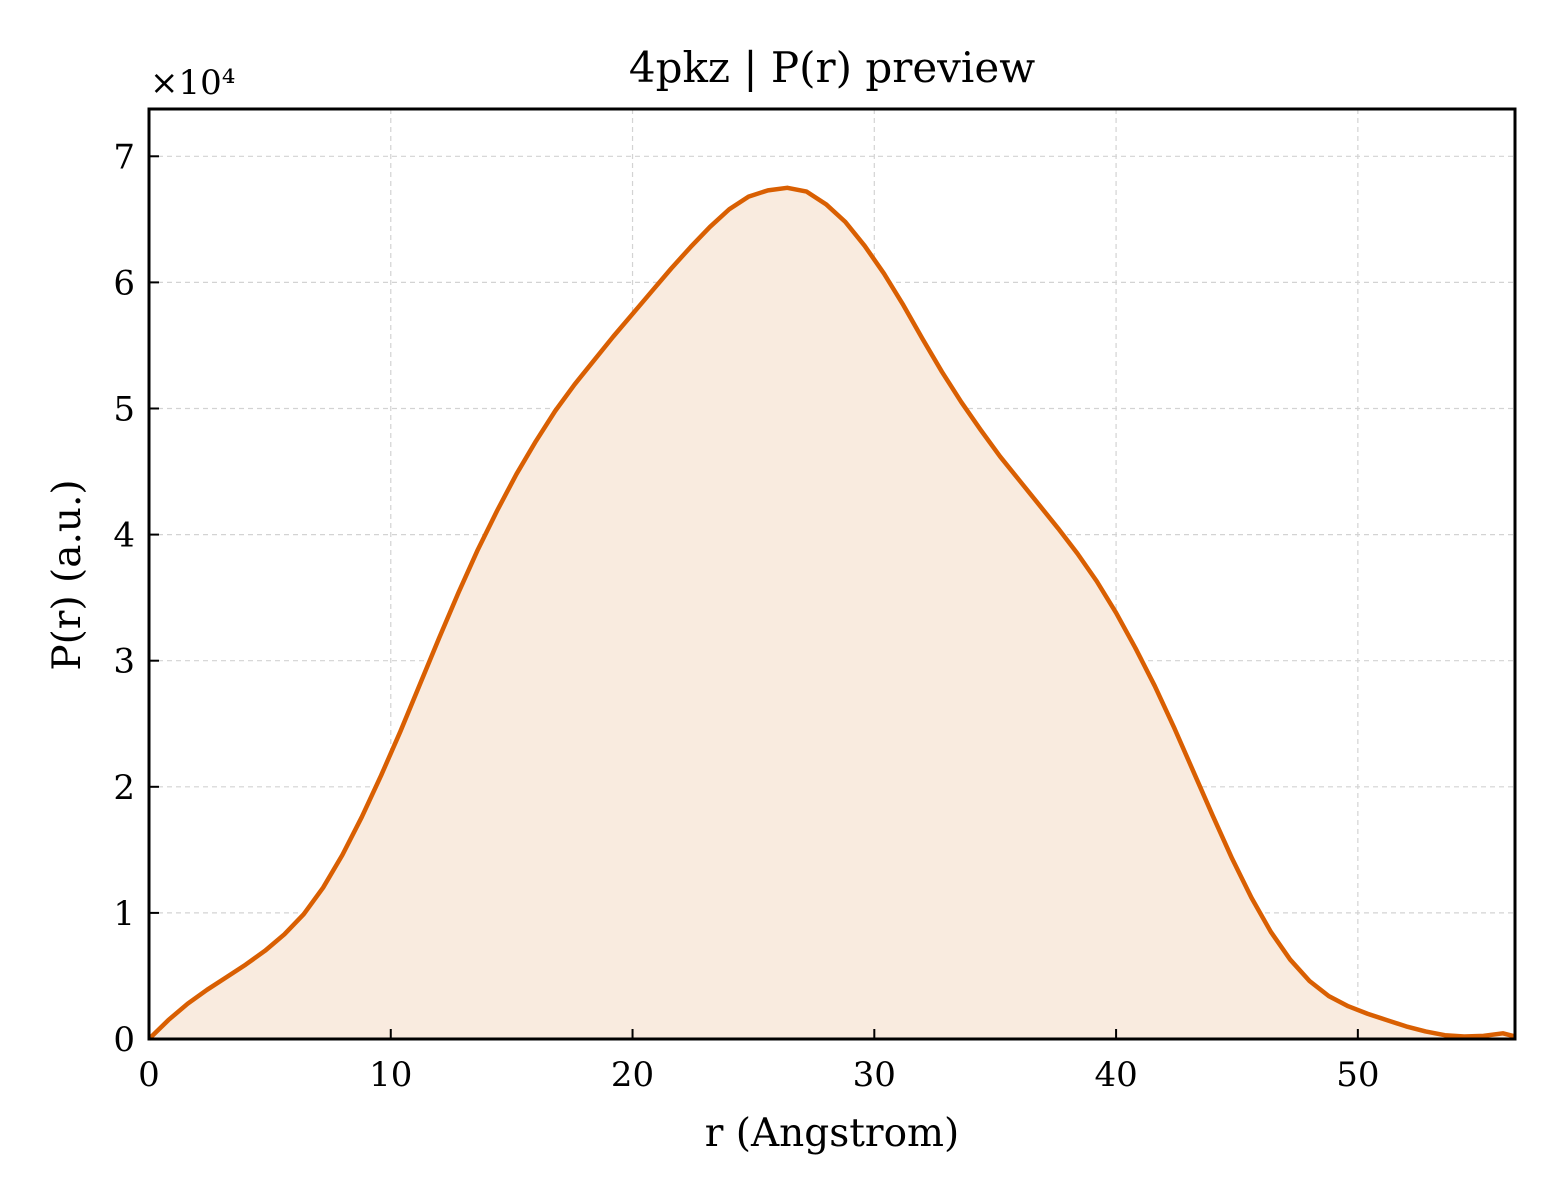  What do you see at coordinates (124, 157) in the screenshot?
I see `y-tick-label: 7` at bounding box center [124, 157].